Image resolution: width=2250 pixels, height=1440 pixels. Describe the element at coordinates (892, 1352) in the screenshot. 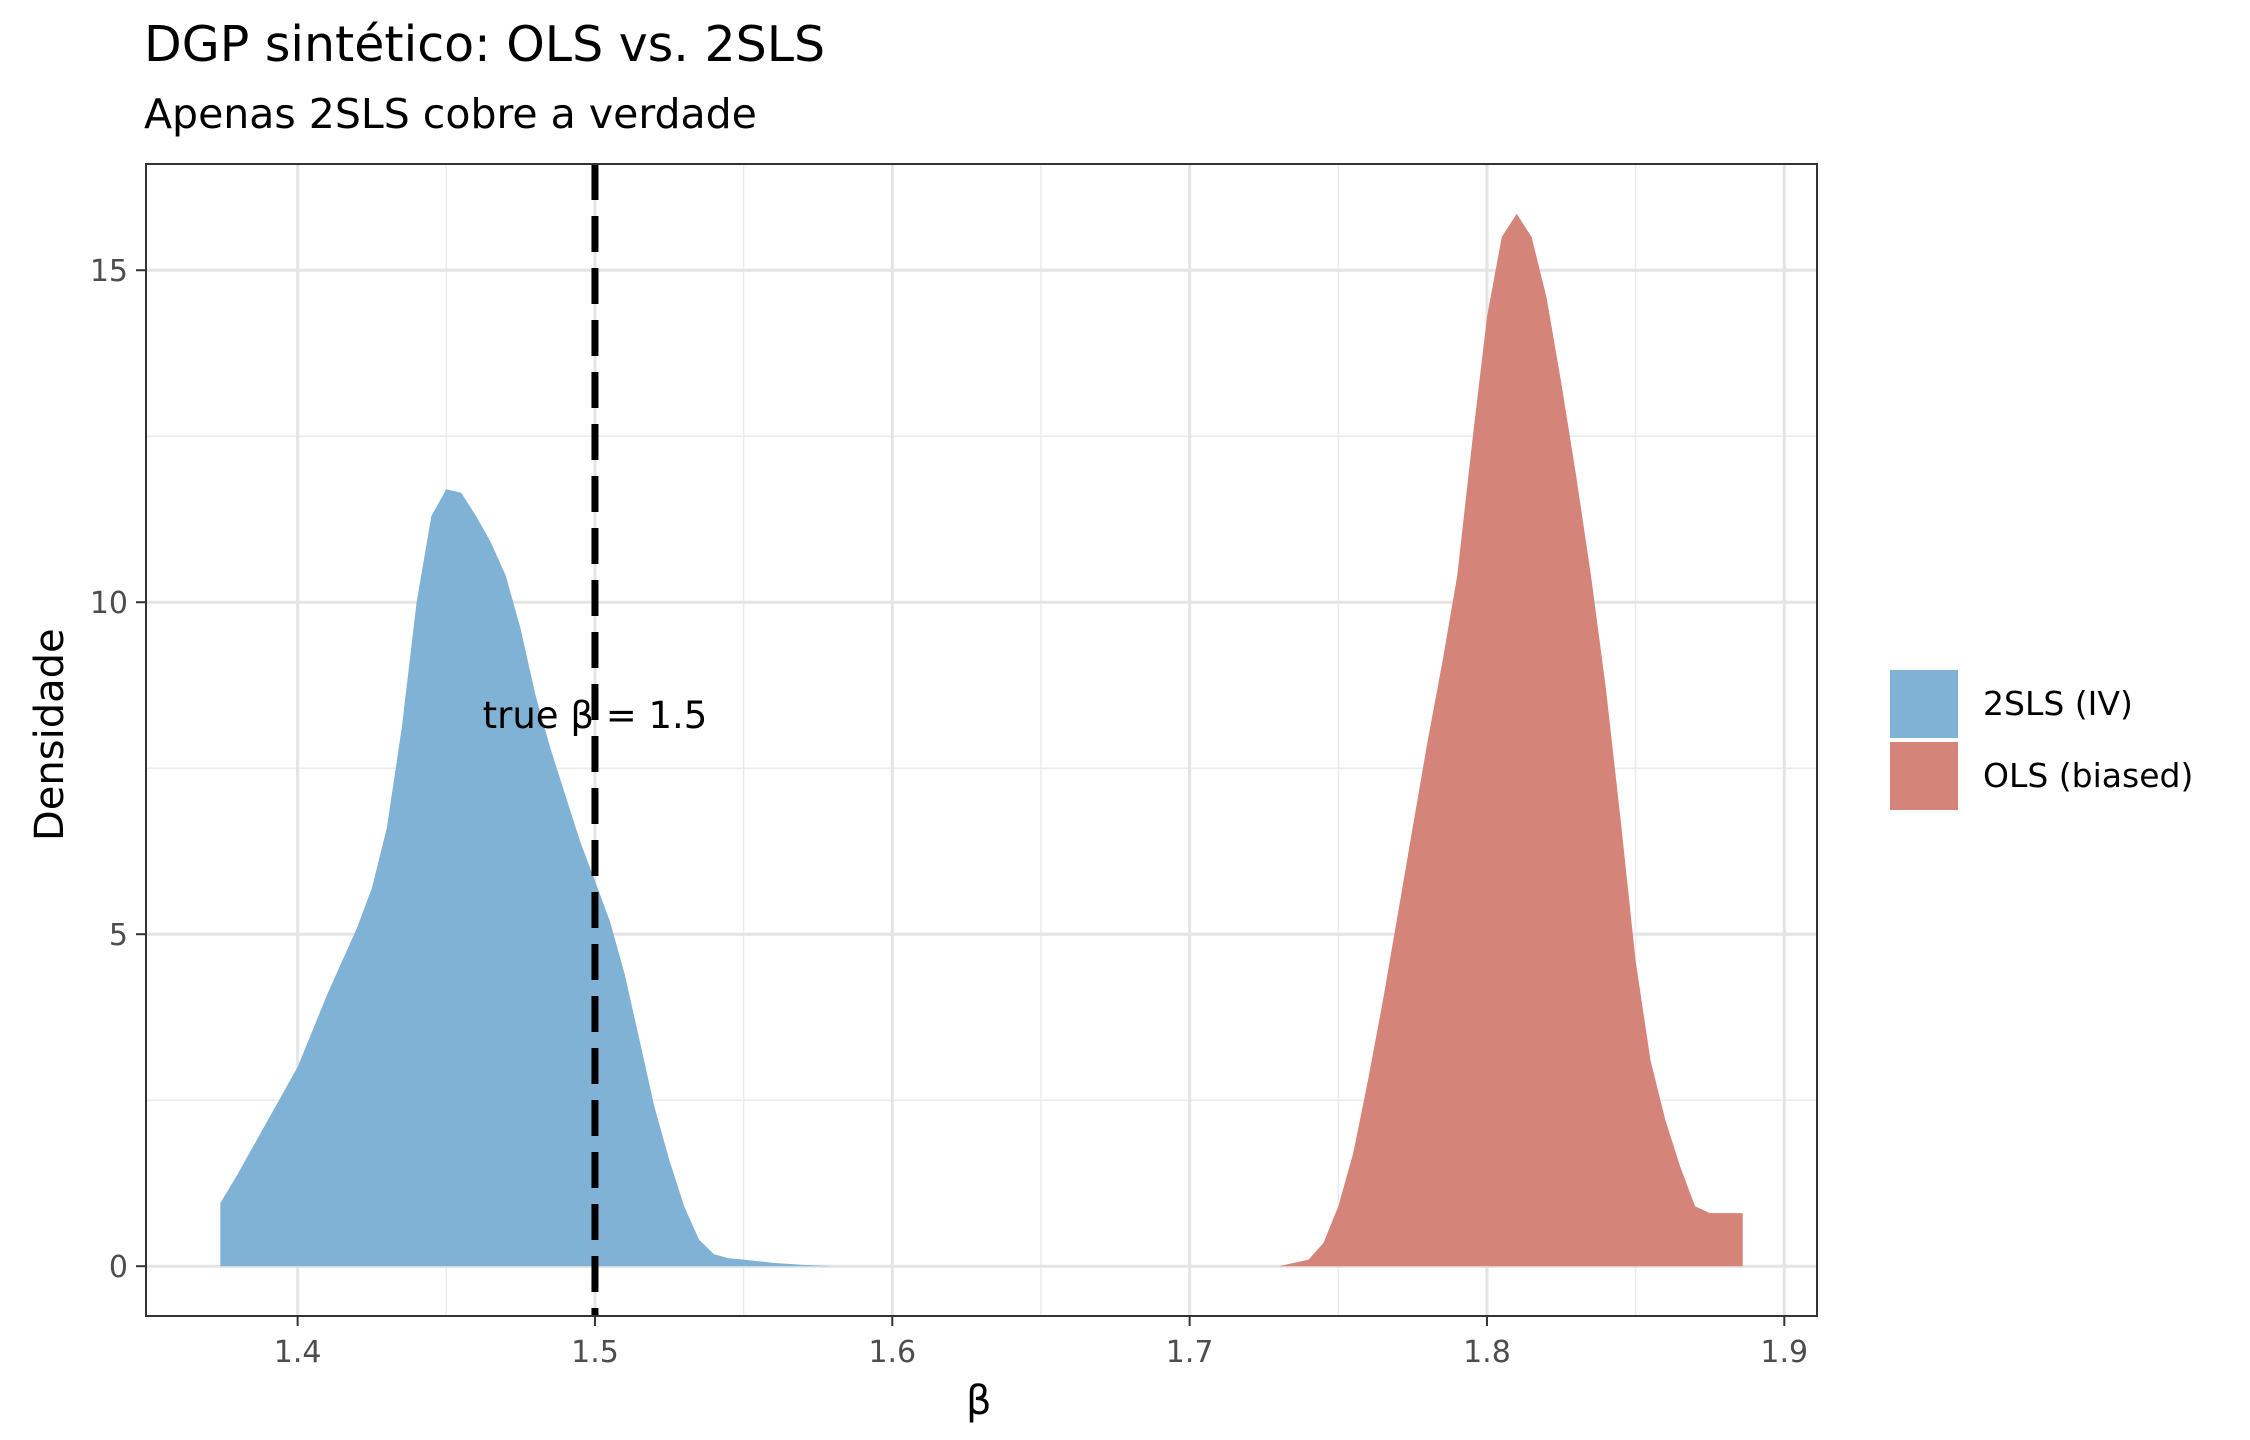

I see `x-tick-label: 1.6` at that location.